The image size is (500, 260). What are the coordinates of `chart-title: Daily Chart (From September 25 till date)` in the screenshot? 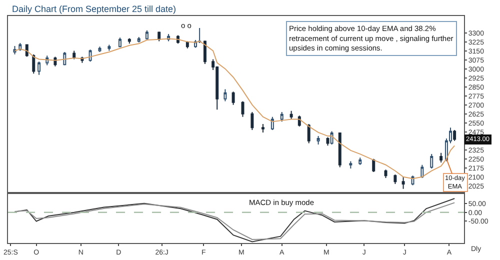 It's located at (94, 9).